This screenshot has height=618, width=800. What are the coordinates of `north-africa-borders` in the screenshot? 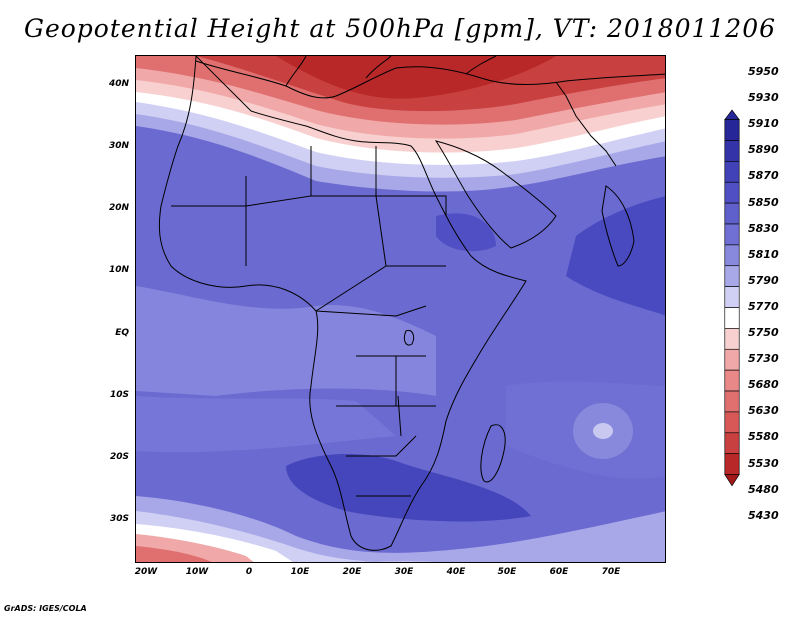 It's located at (309, 229).